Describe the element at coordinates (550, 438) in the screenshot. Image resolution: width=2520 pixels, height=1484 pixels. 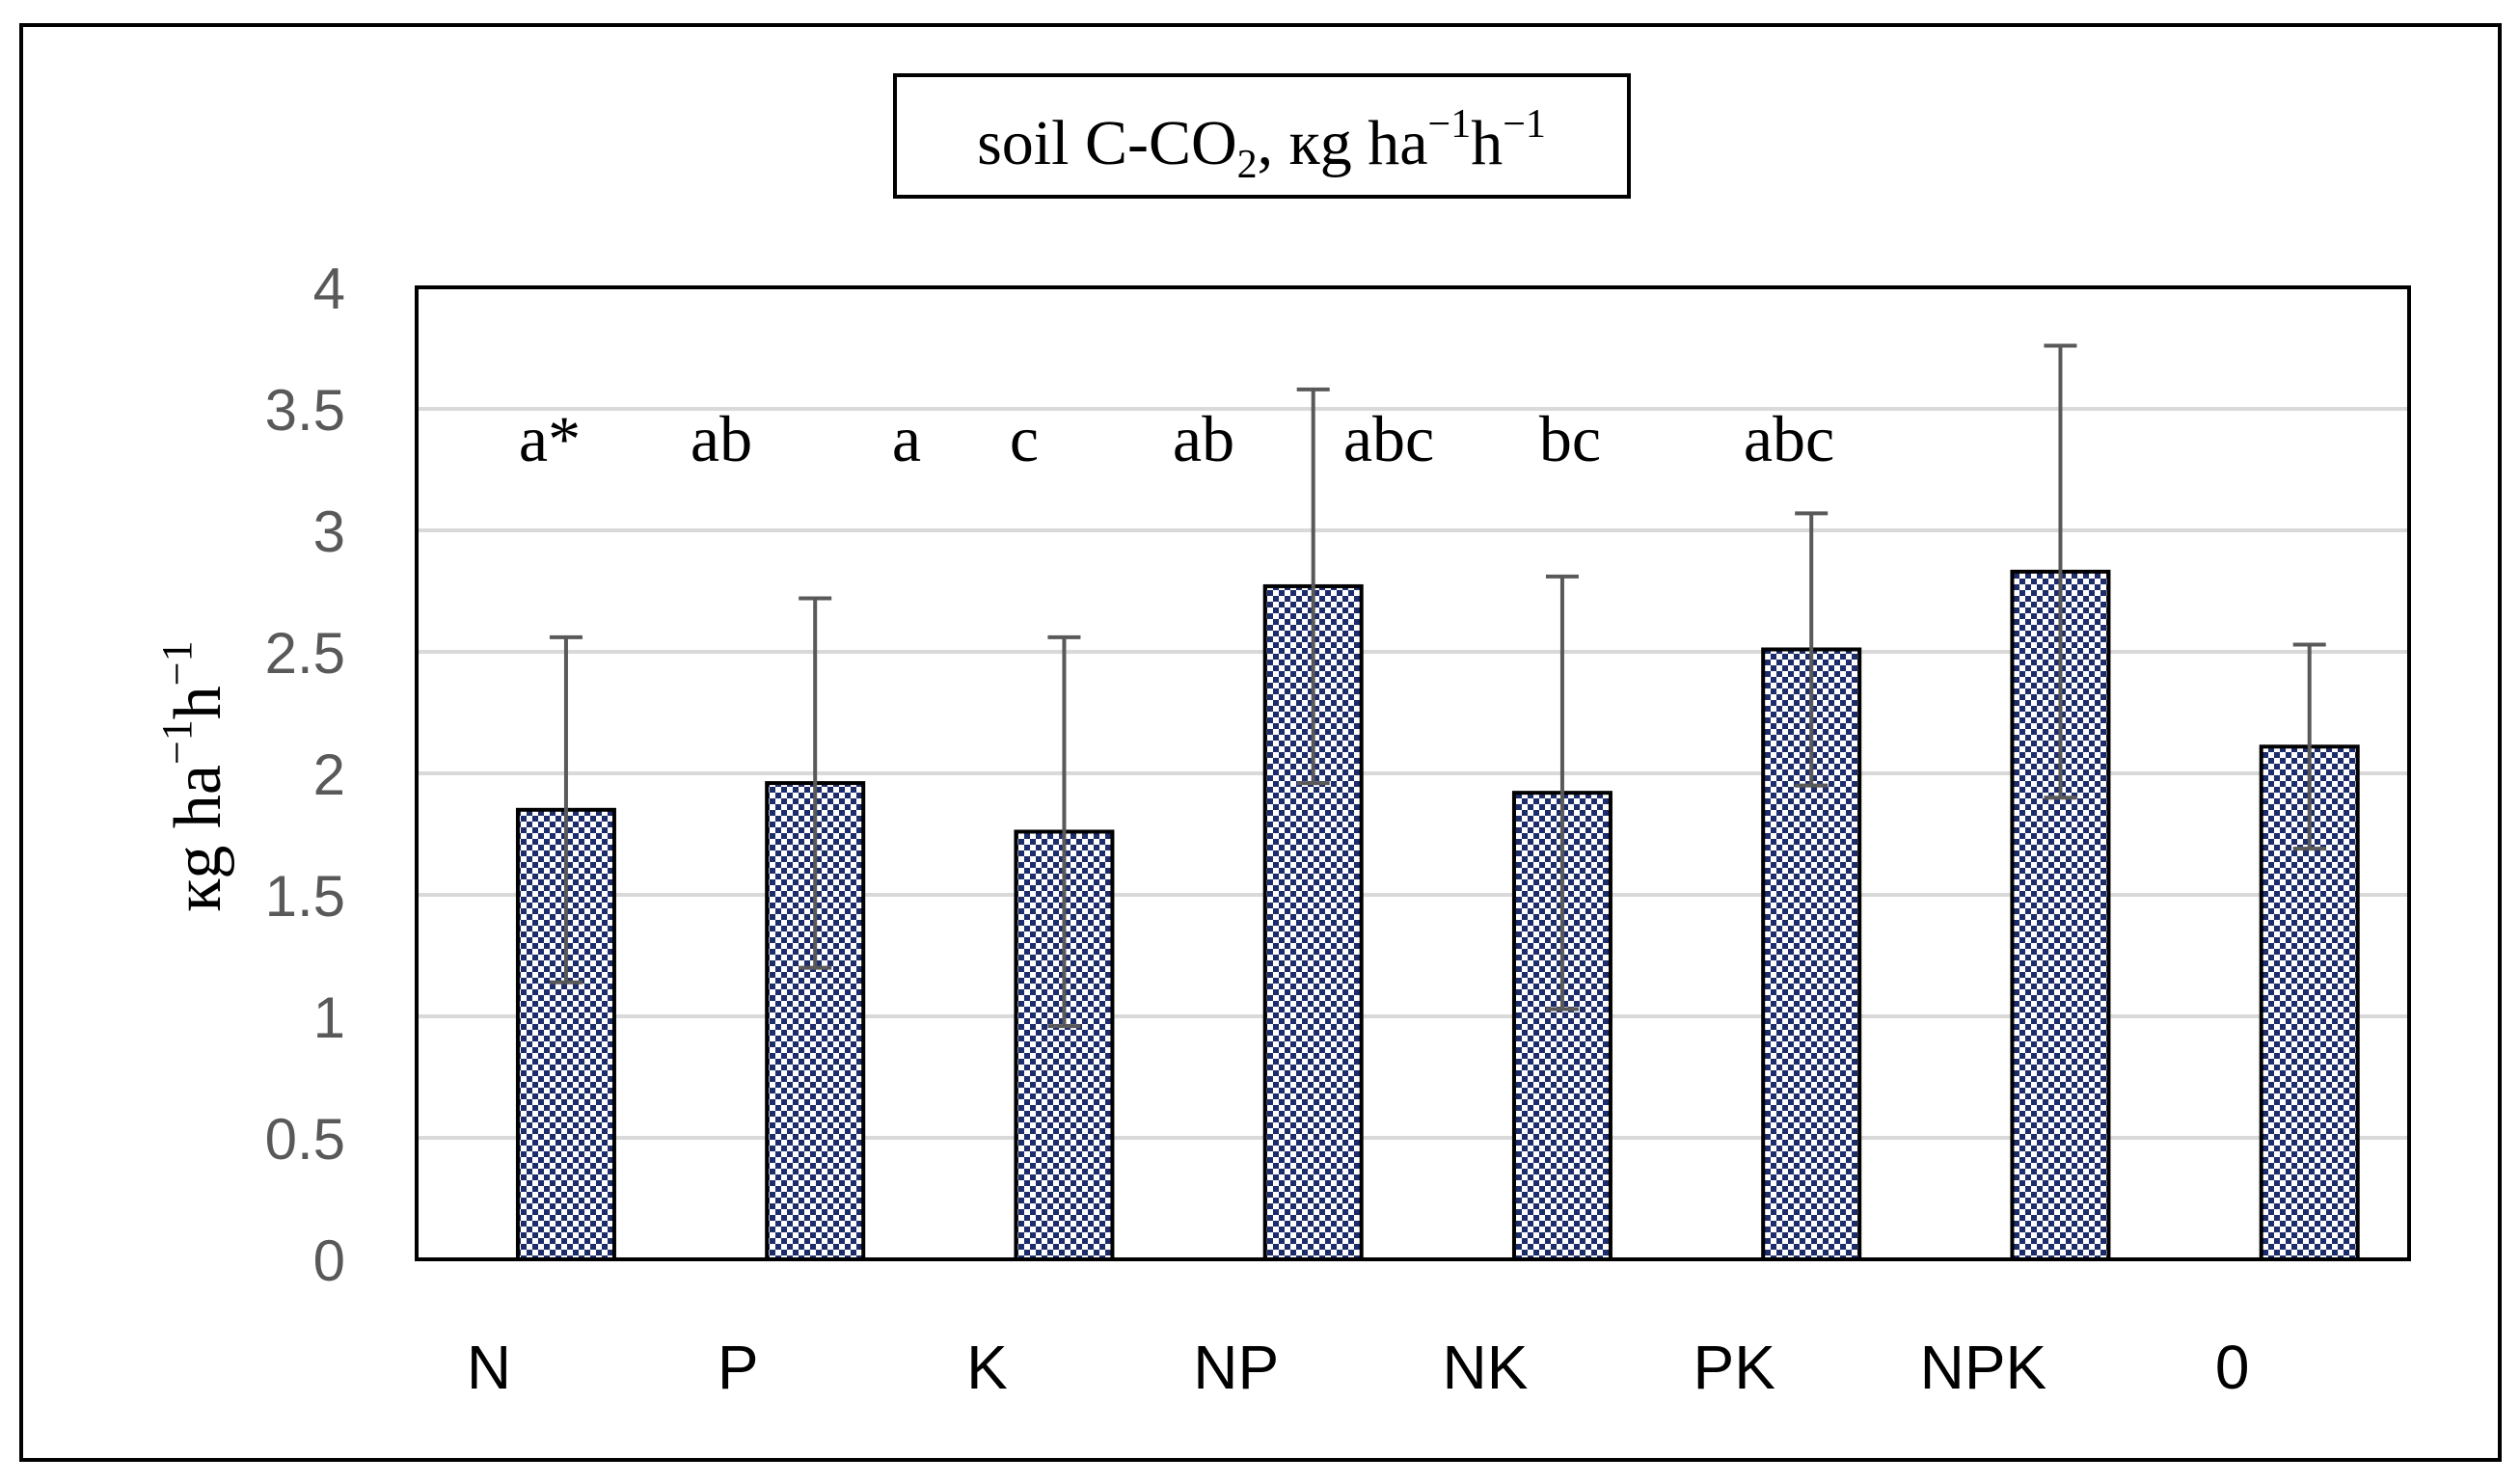
I see `significance-label: a*` at that location.